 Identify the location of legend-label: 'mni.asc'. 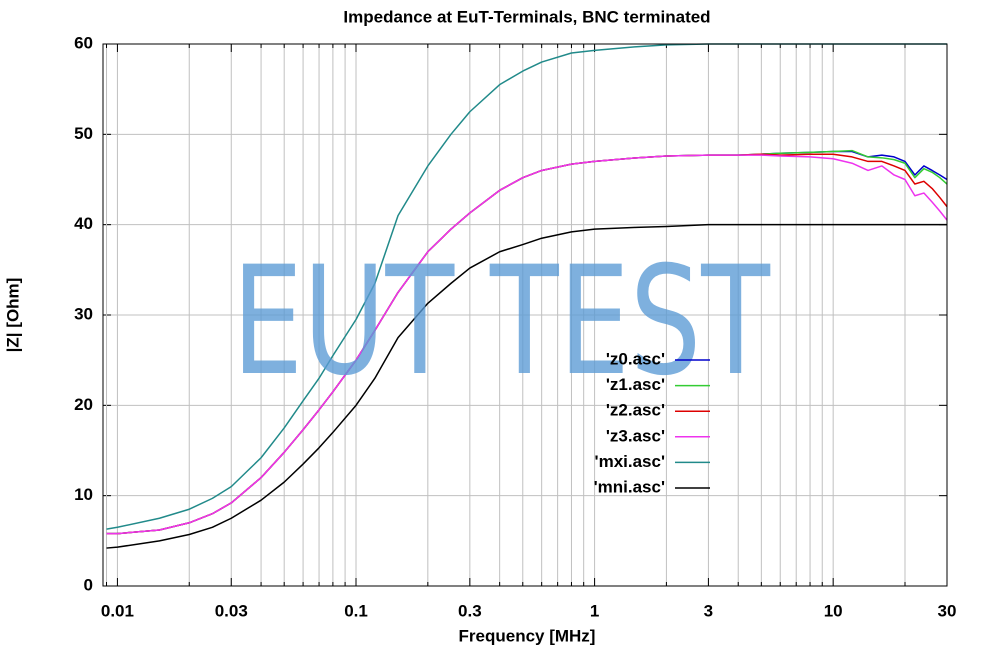
(629, 486).